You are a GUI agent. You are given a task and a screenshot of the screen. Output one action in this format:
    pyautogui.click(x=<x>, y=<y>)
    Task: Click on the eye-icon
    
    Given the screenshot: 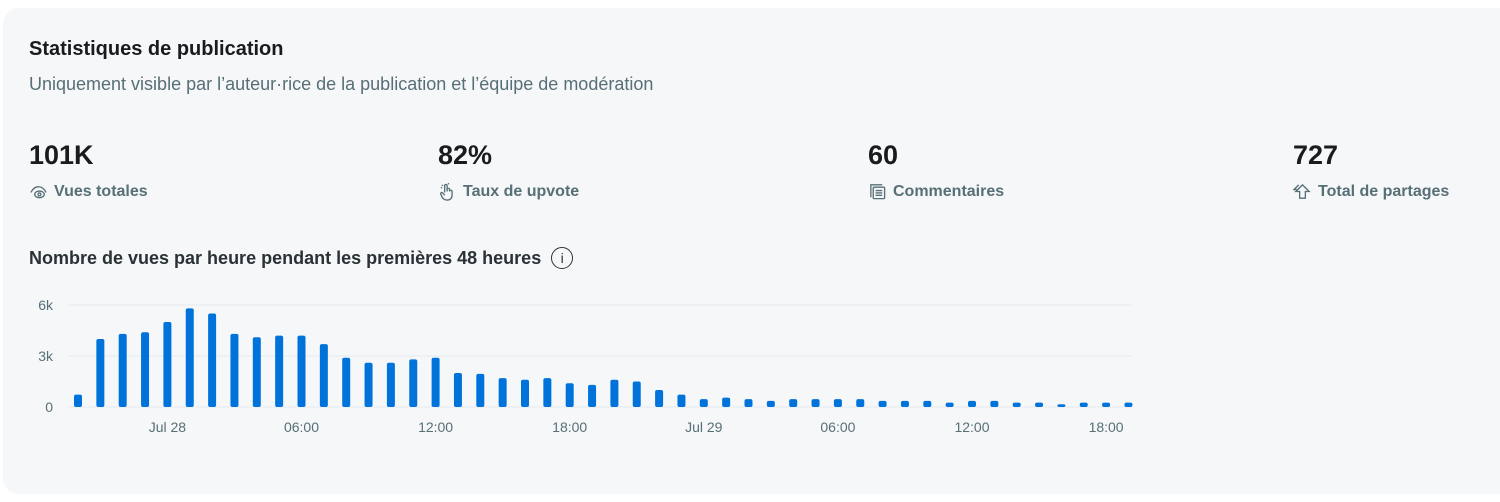 What is the action you would take?
    pyautogui.click(x=38, y=192)
    